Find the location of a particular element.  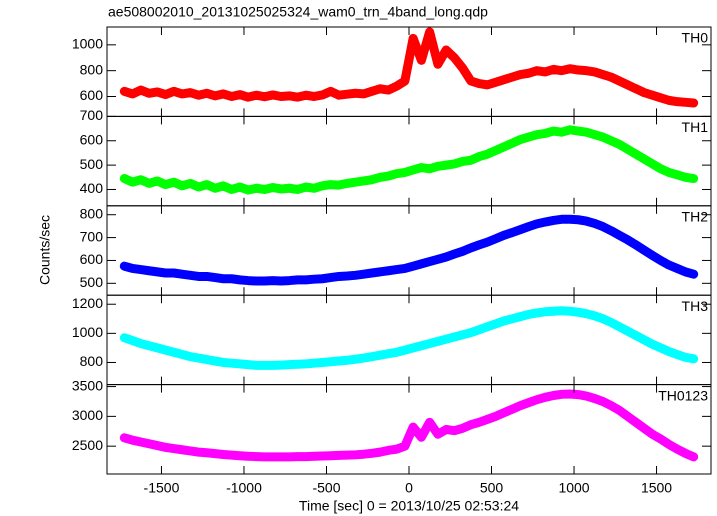

legend-label: TH0 is located at coordinates (695, 38).